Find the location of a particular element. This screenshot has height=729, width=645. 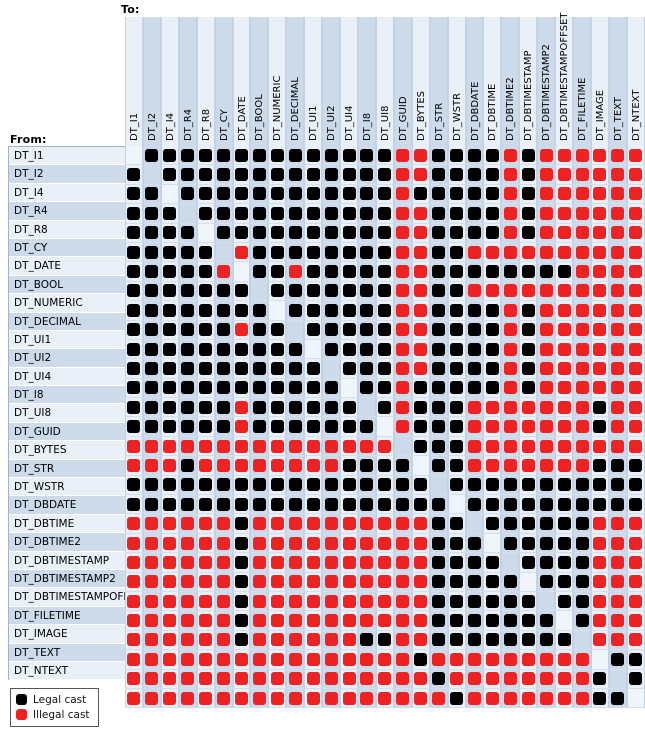

column-header-dt-dbtime2: DT_DBTIME2 is located at coordinates (510, 81).